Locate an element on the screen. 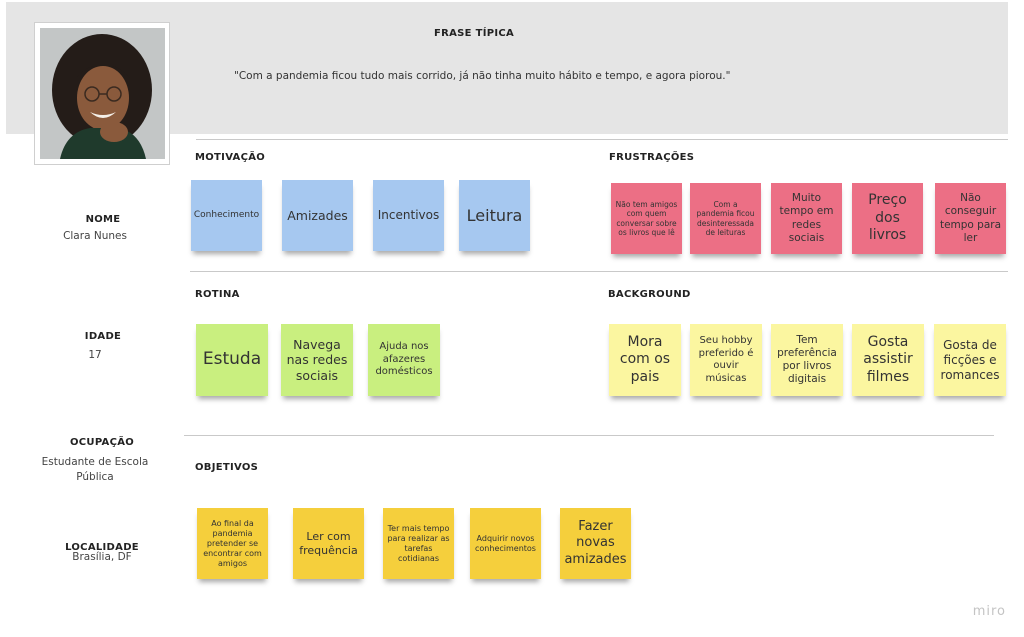 The height and width of the screenshot is (637, 1024). sticky-note: Mora com os pais is located at coordinates (645, 360).